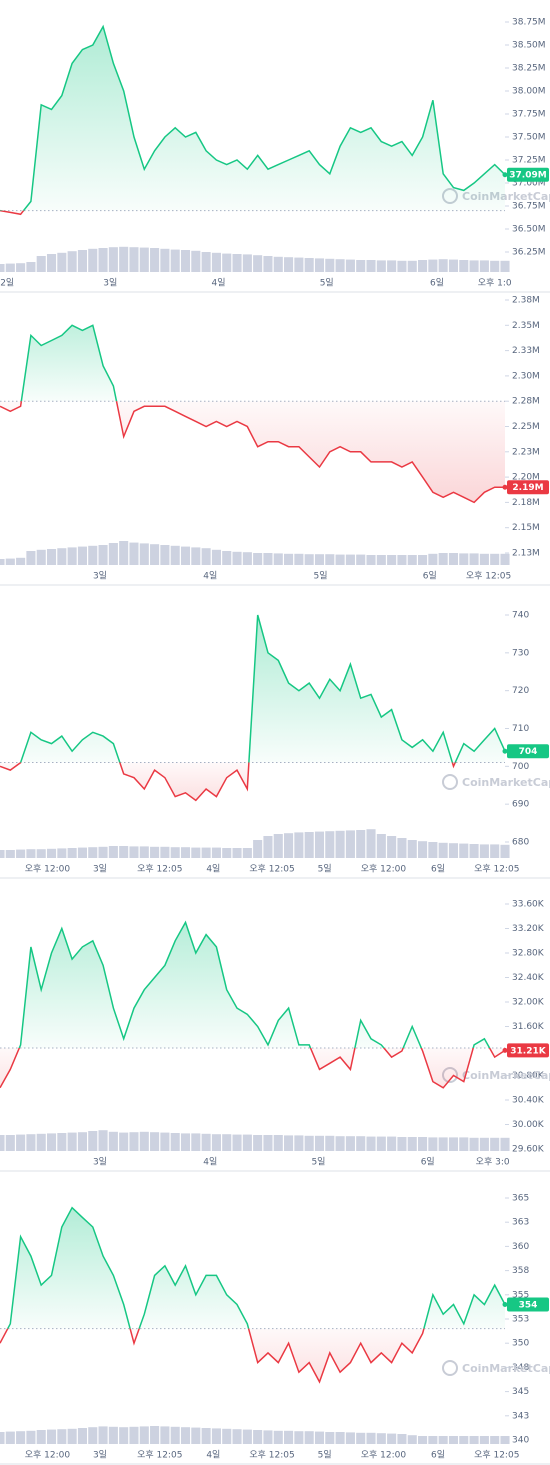 This screenshot has height=1465, width=550. What do you see at coordinates (7, 283) in the screenshot?
I see `x-tick-label: 2일` at bounding box center [7, 283].